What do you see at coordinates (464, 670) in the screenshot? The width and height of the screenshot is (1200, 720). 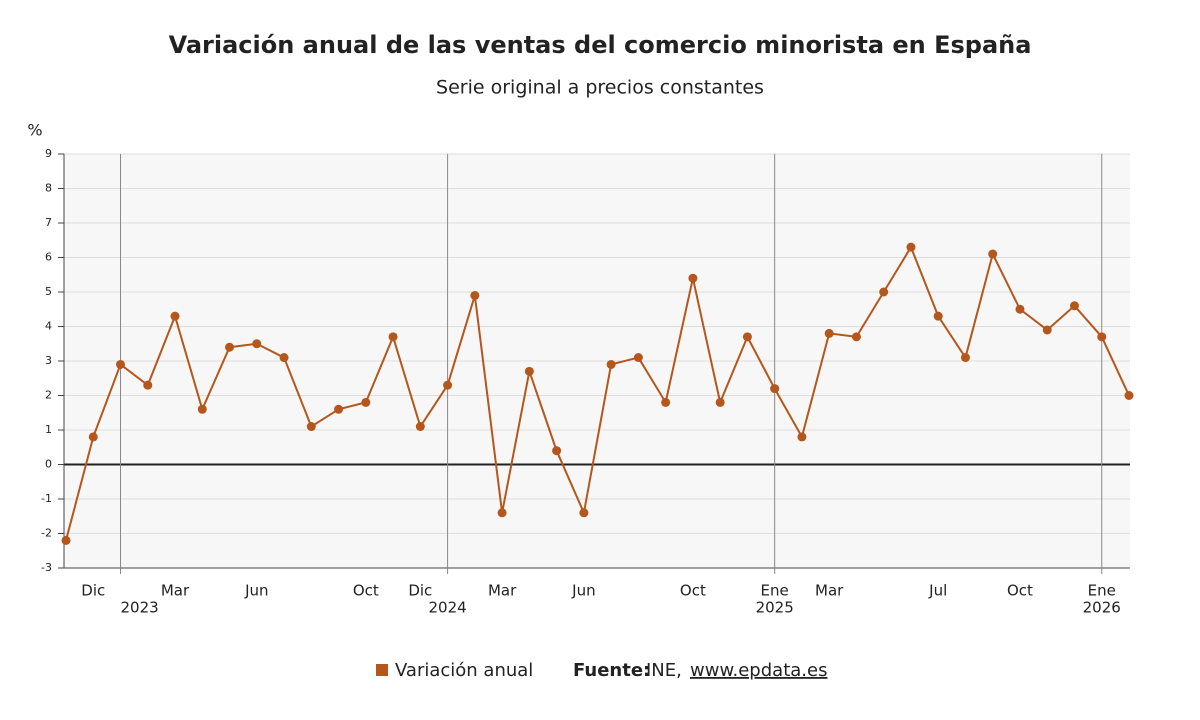 I see `legend-label: Variación anual` at bounding box center [464, 670].